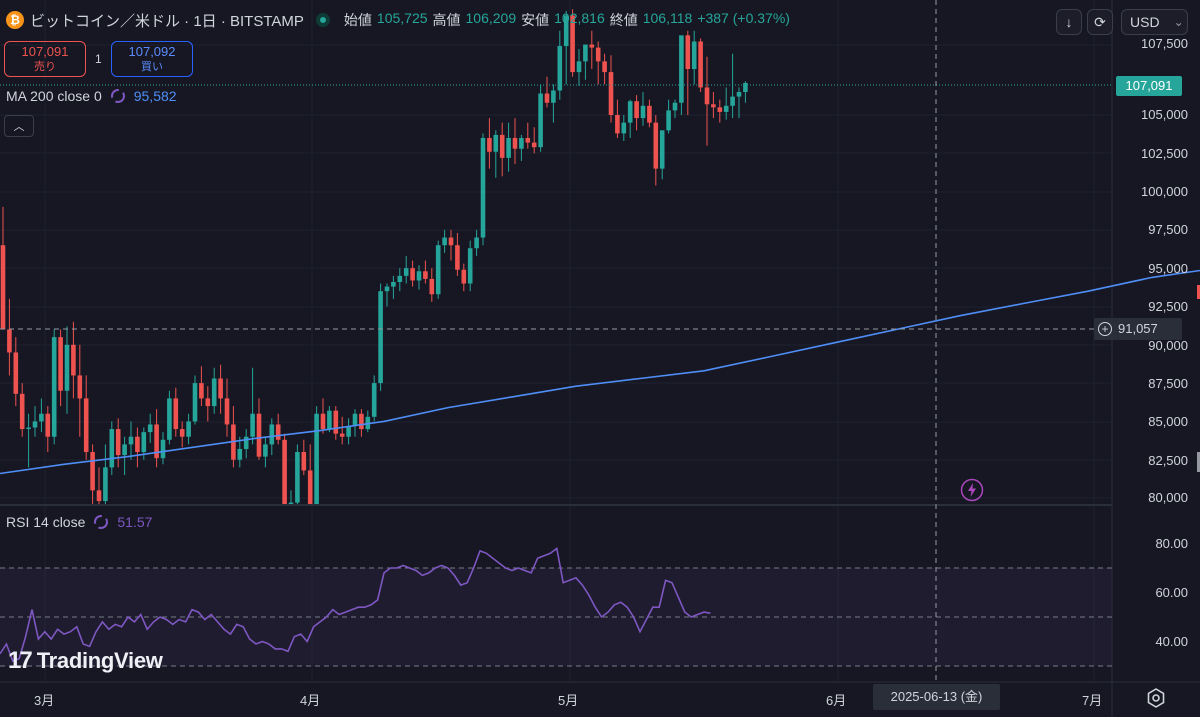  I want to click on settings-gear-icon, so click(1156, 698).